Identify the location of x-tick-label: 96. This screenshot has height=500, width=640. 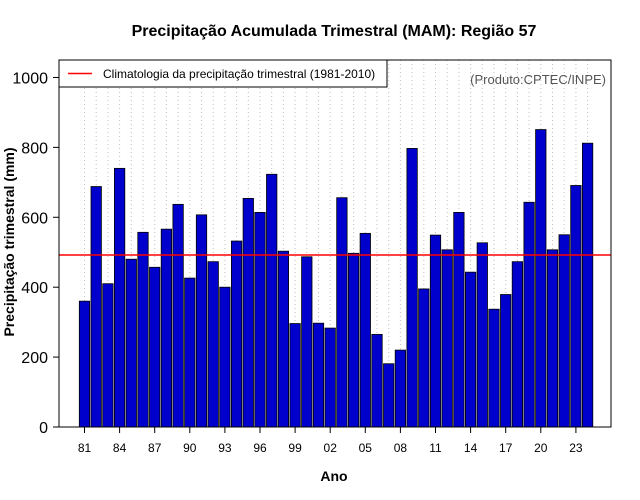
(260, 448).